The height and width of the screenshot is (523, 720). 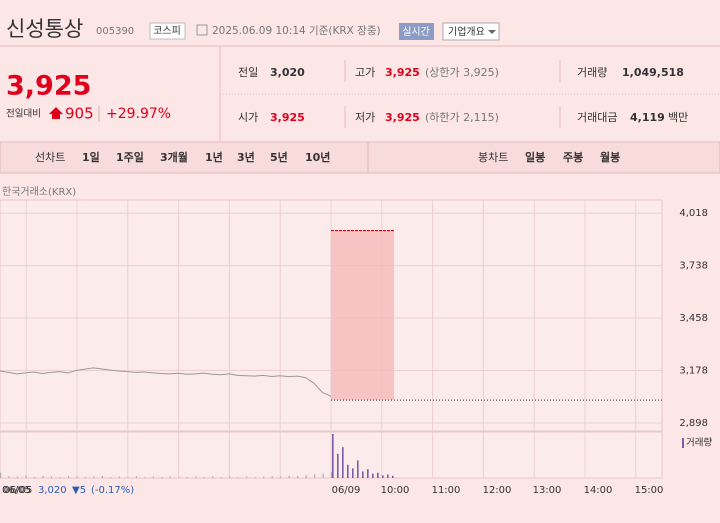 I want to click on stat-label: 거래량, so click(x=592, y=72).